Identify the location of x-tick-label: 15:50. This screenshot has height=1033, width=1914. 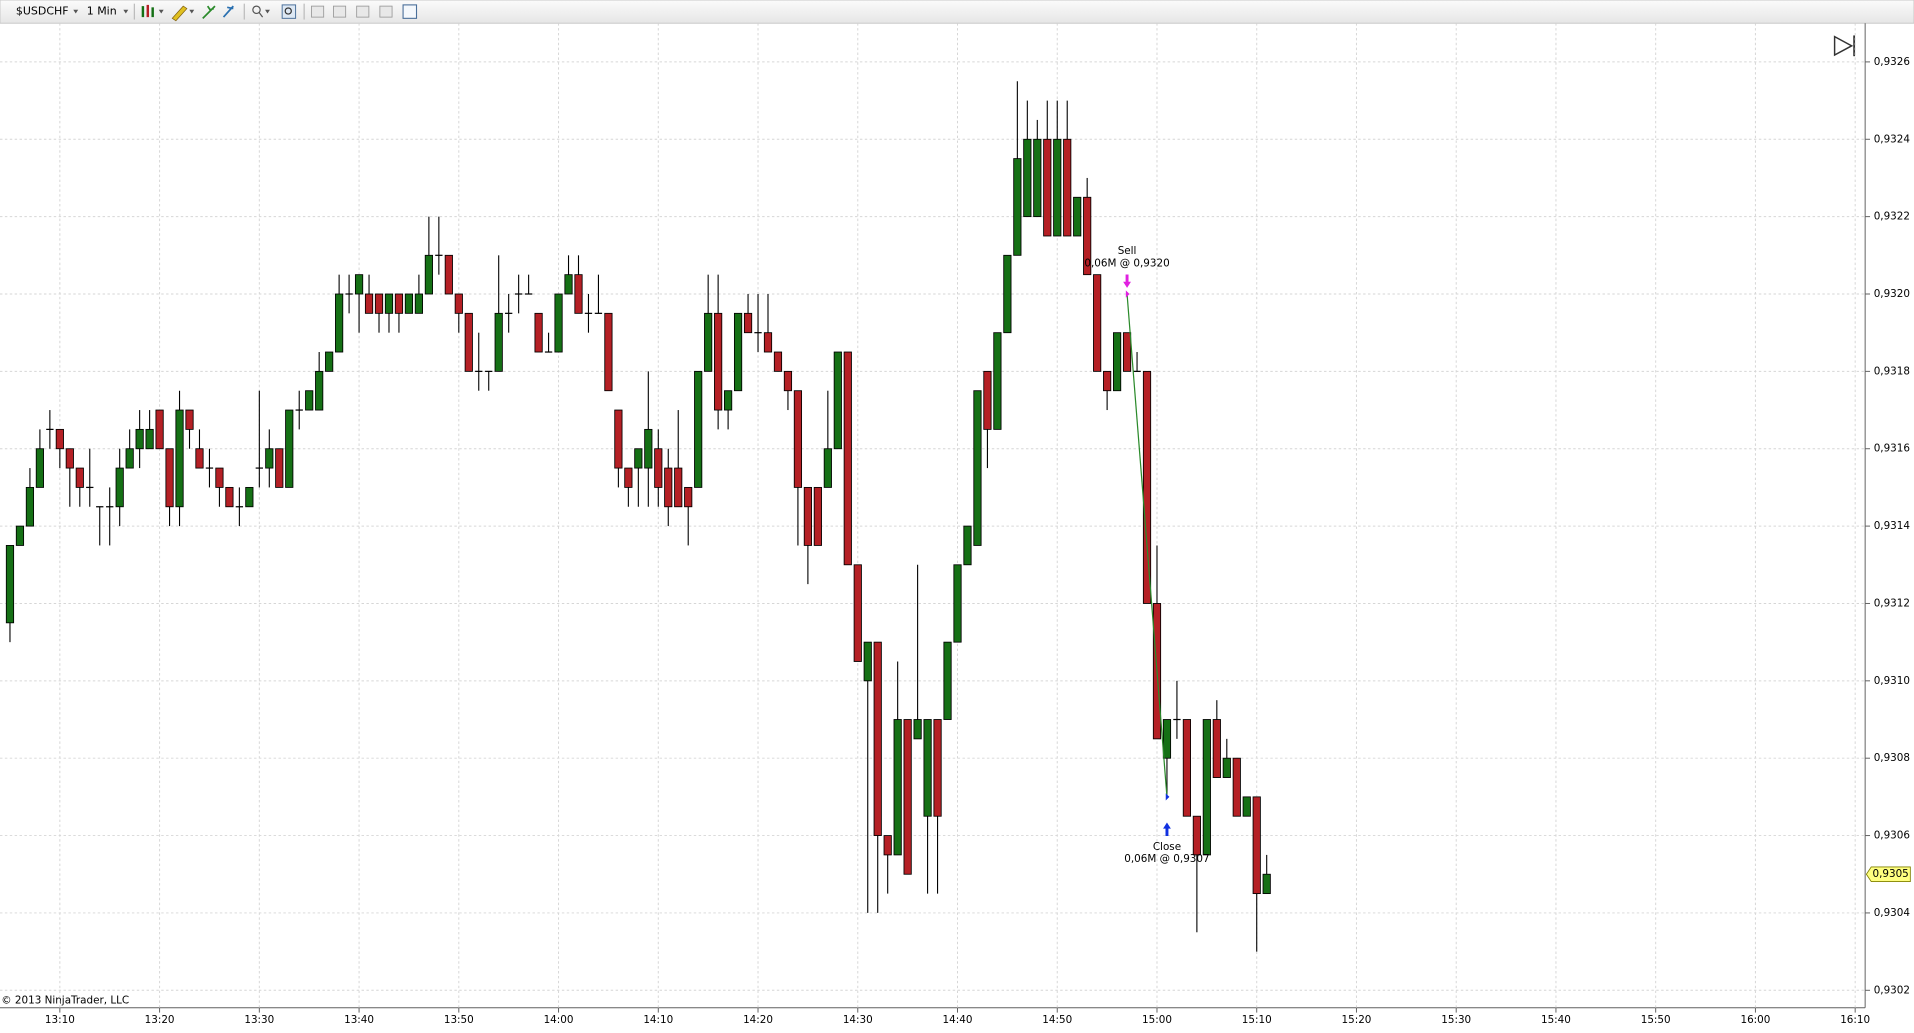
(1656, 1020).